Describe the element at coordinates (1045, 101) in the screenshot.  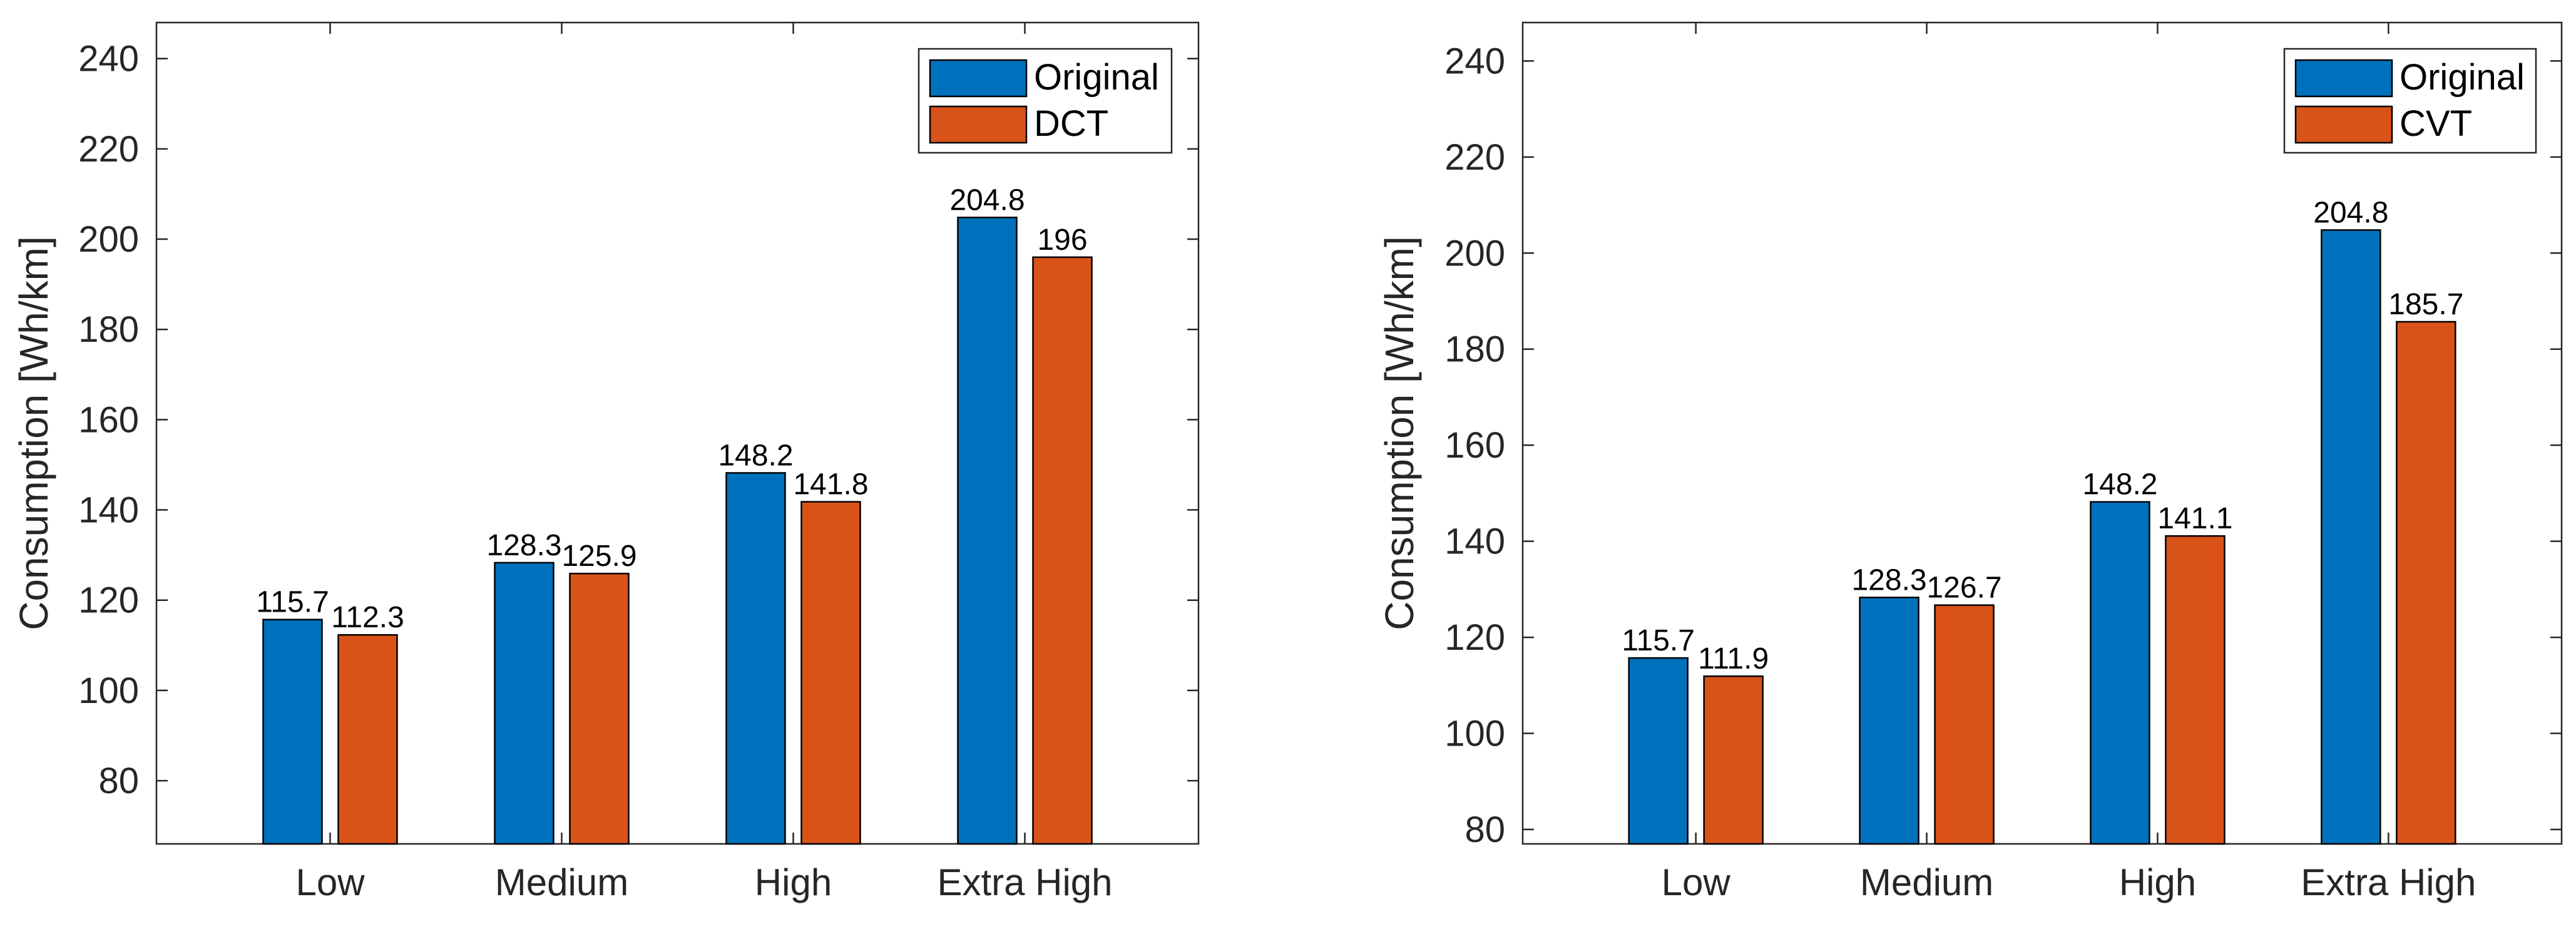
I see `legend: Original DCT` at that location.